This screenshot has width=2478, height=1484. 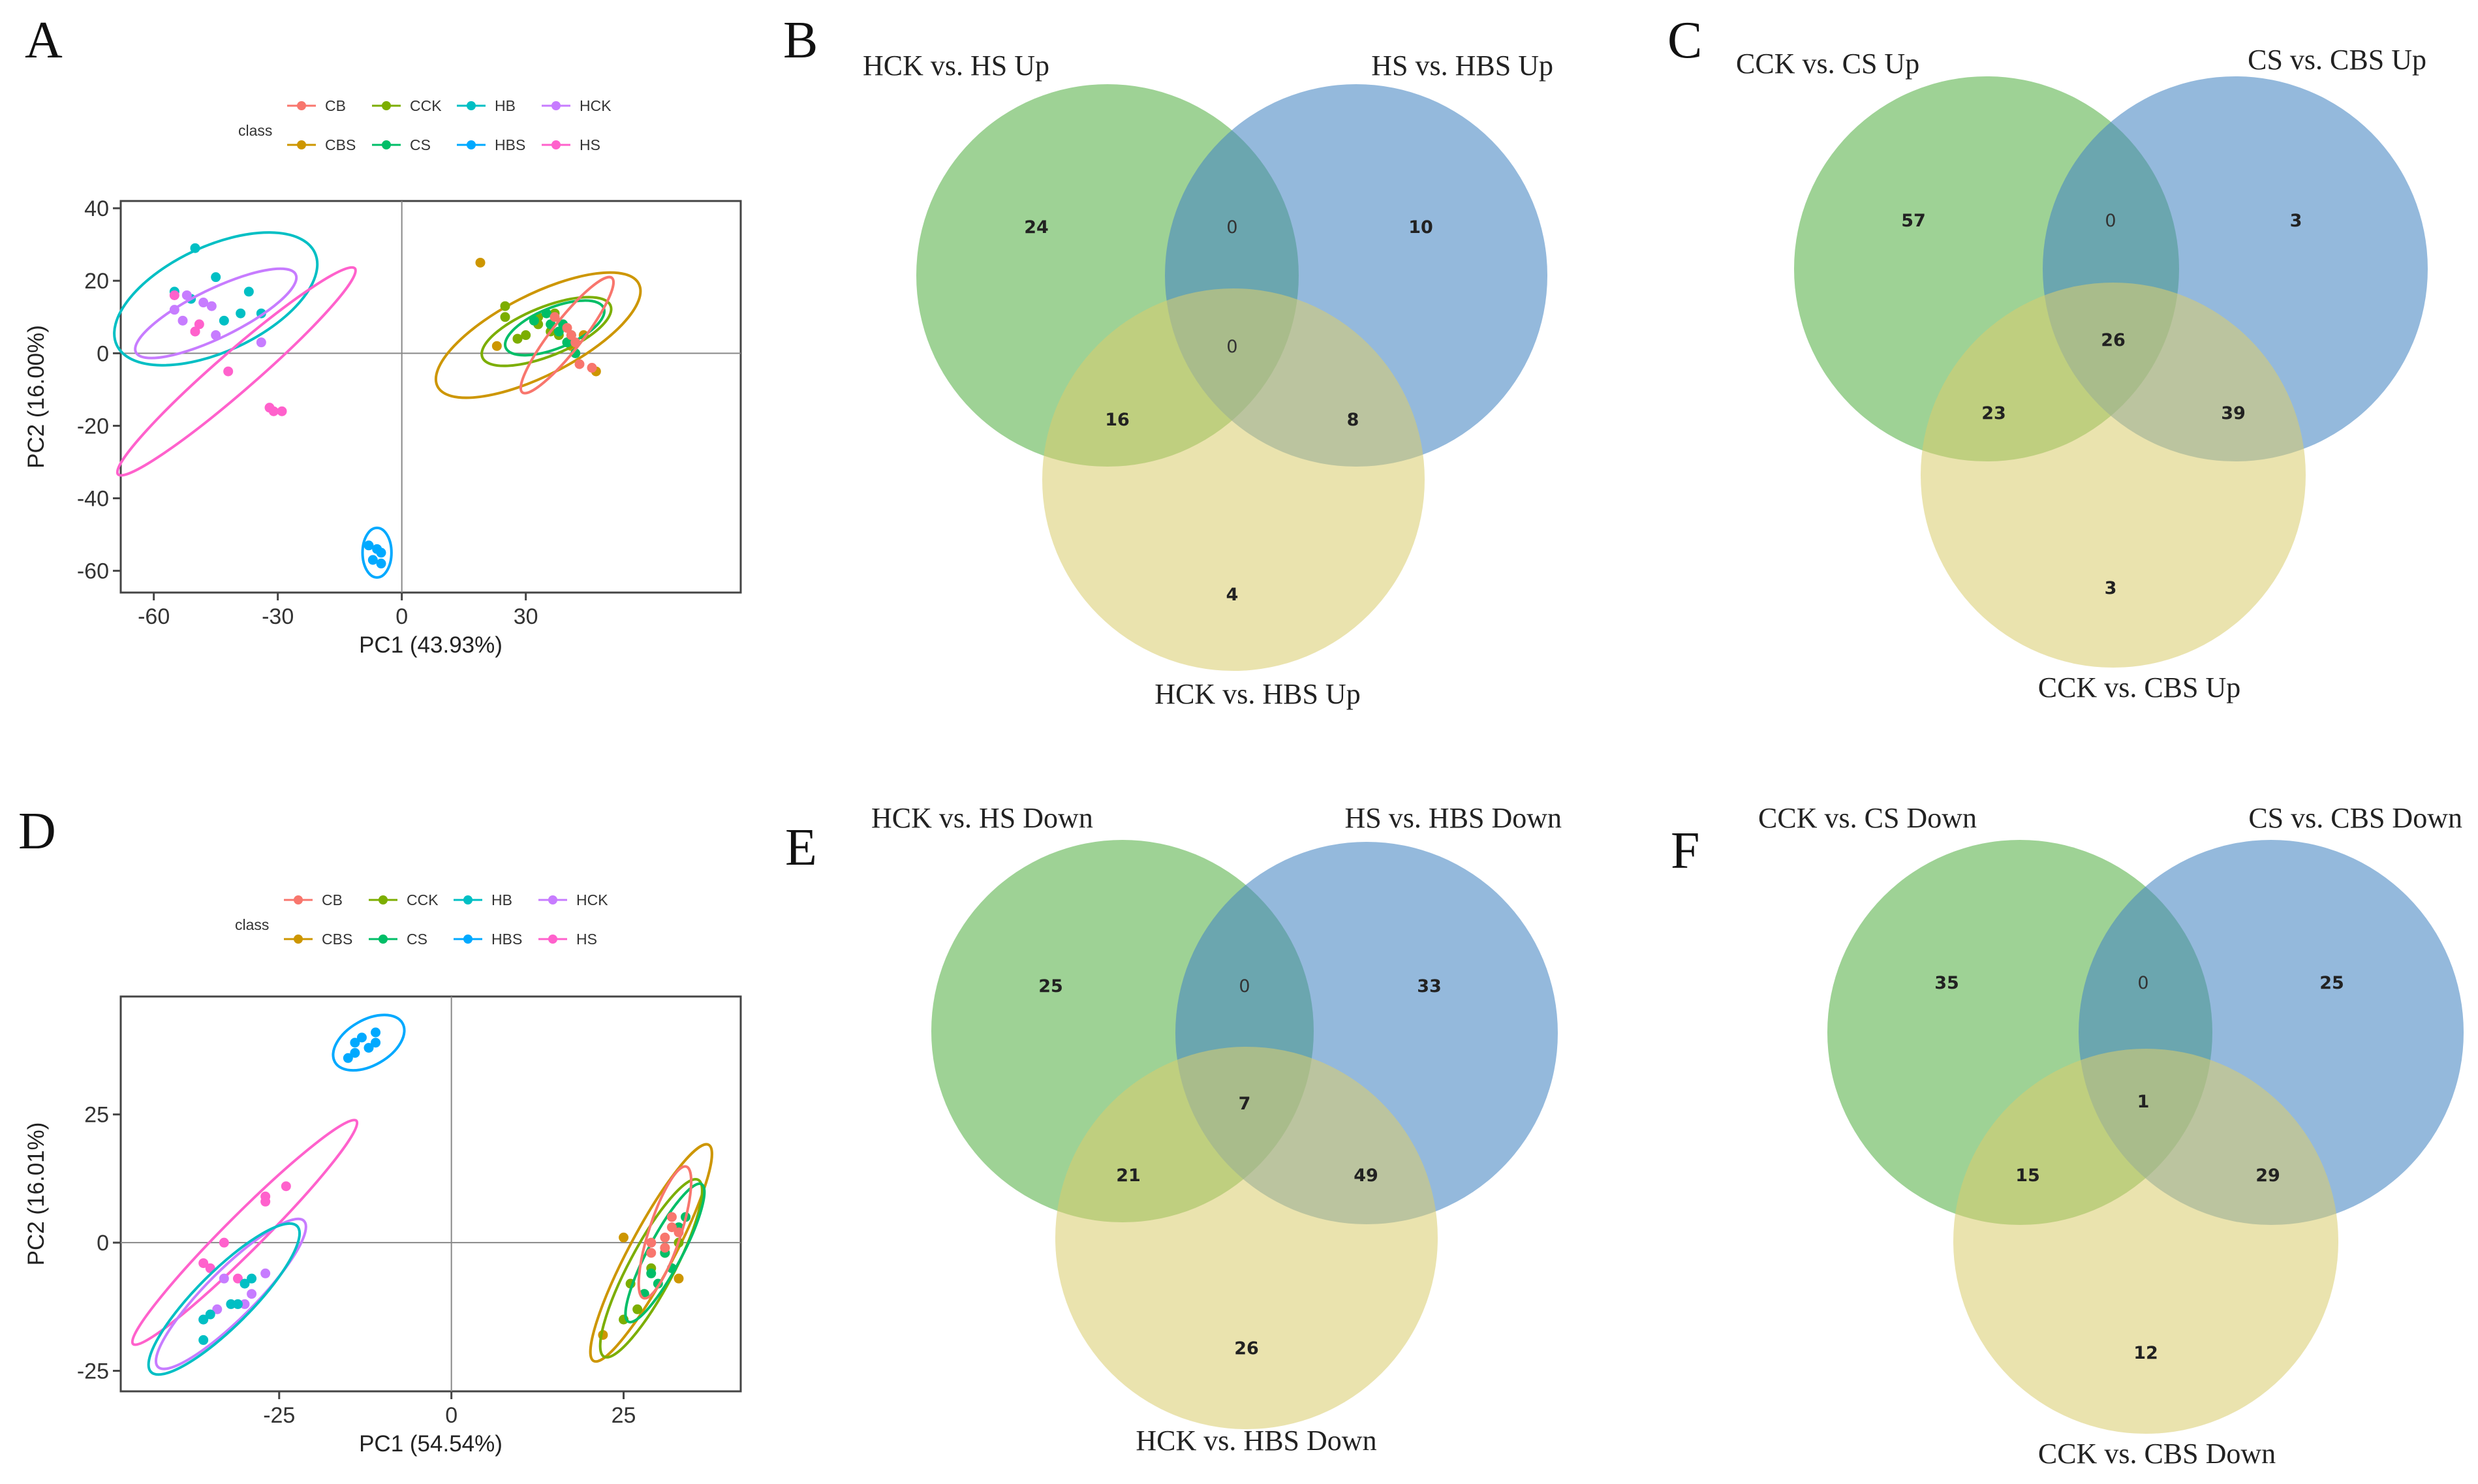 I want to click on venn-title-set-b: CS vs. CBS Down, so click(x=2355, y=818).